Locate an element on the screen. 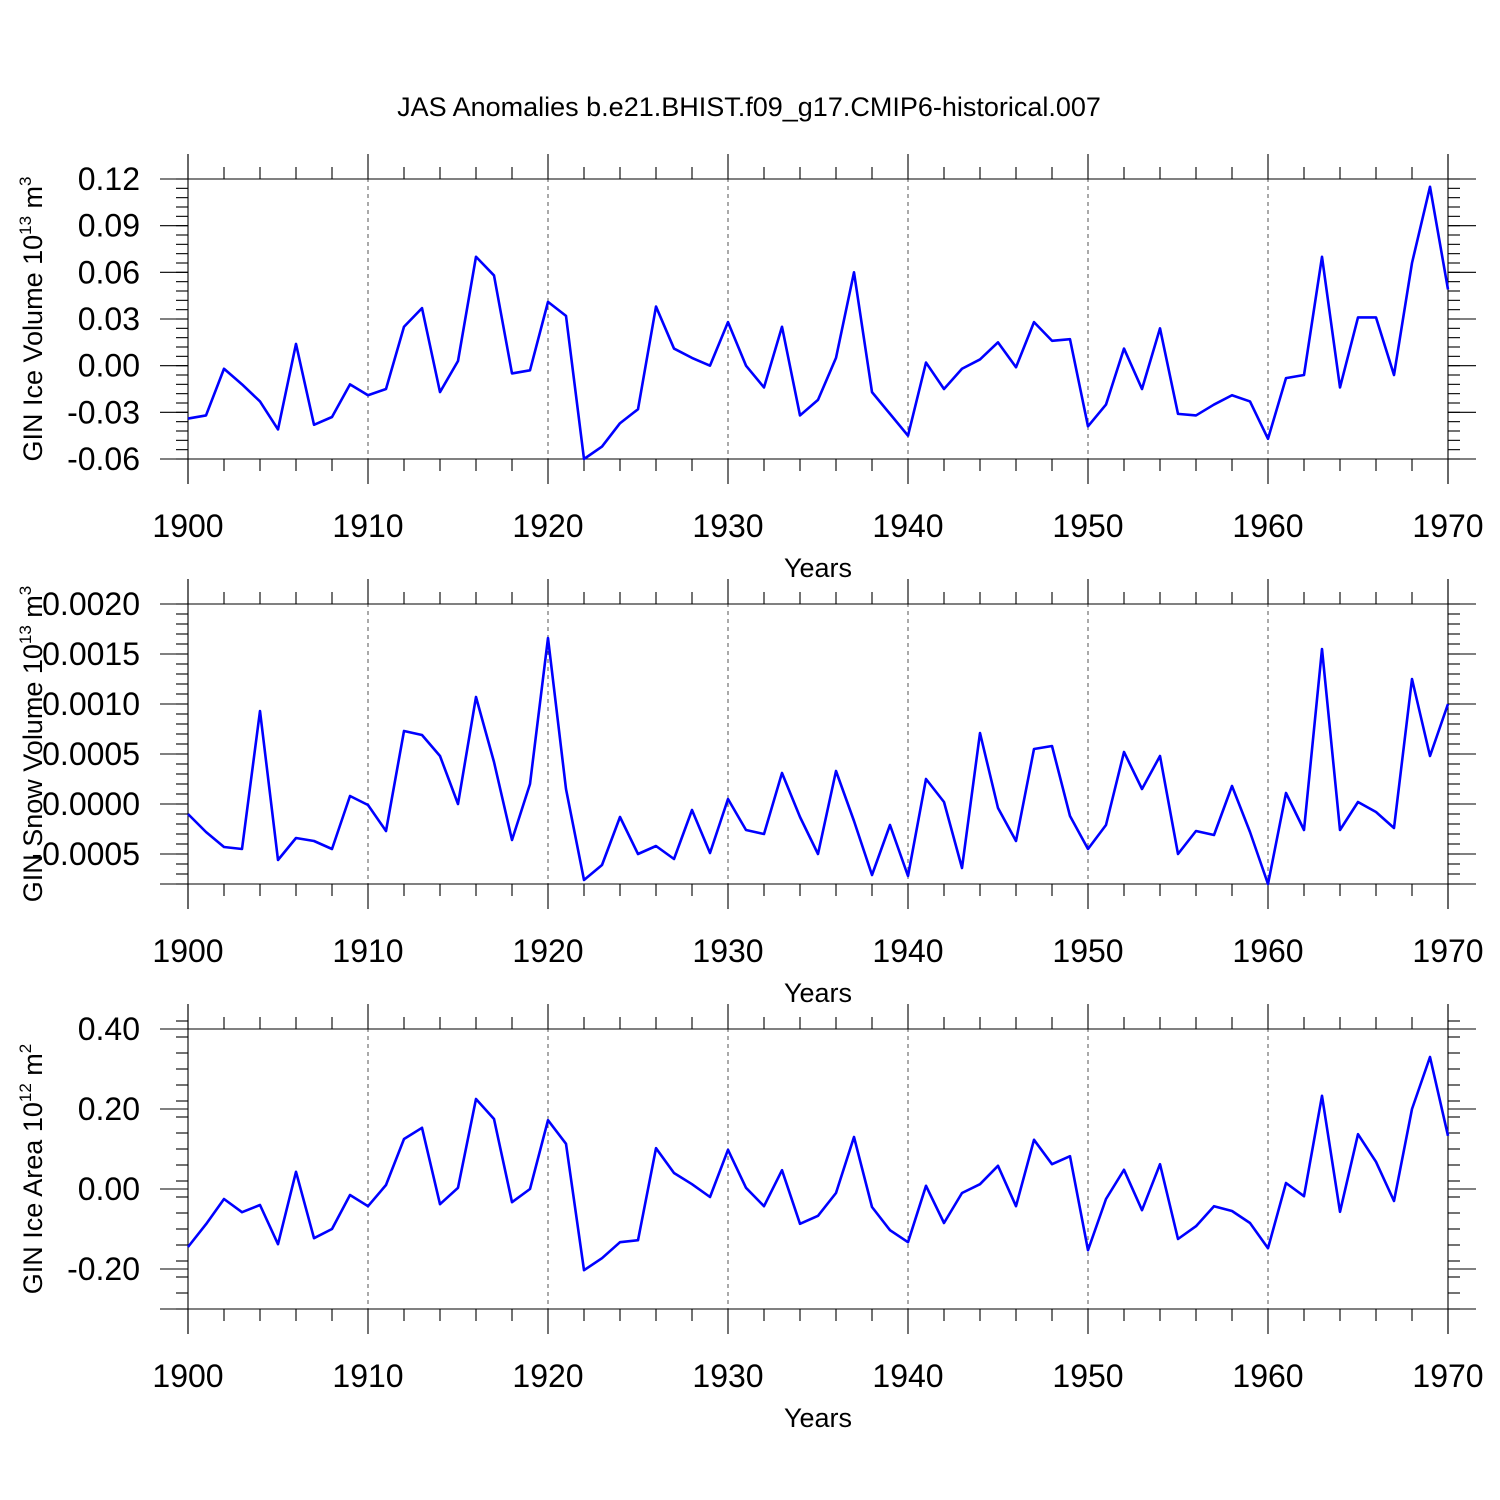  y-axis-title: GIN Ice Area 1012 m2 is located at coordinates (32, 1169).